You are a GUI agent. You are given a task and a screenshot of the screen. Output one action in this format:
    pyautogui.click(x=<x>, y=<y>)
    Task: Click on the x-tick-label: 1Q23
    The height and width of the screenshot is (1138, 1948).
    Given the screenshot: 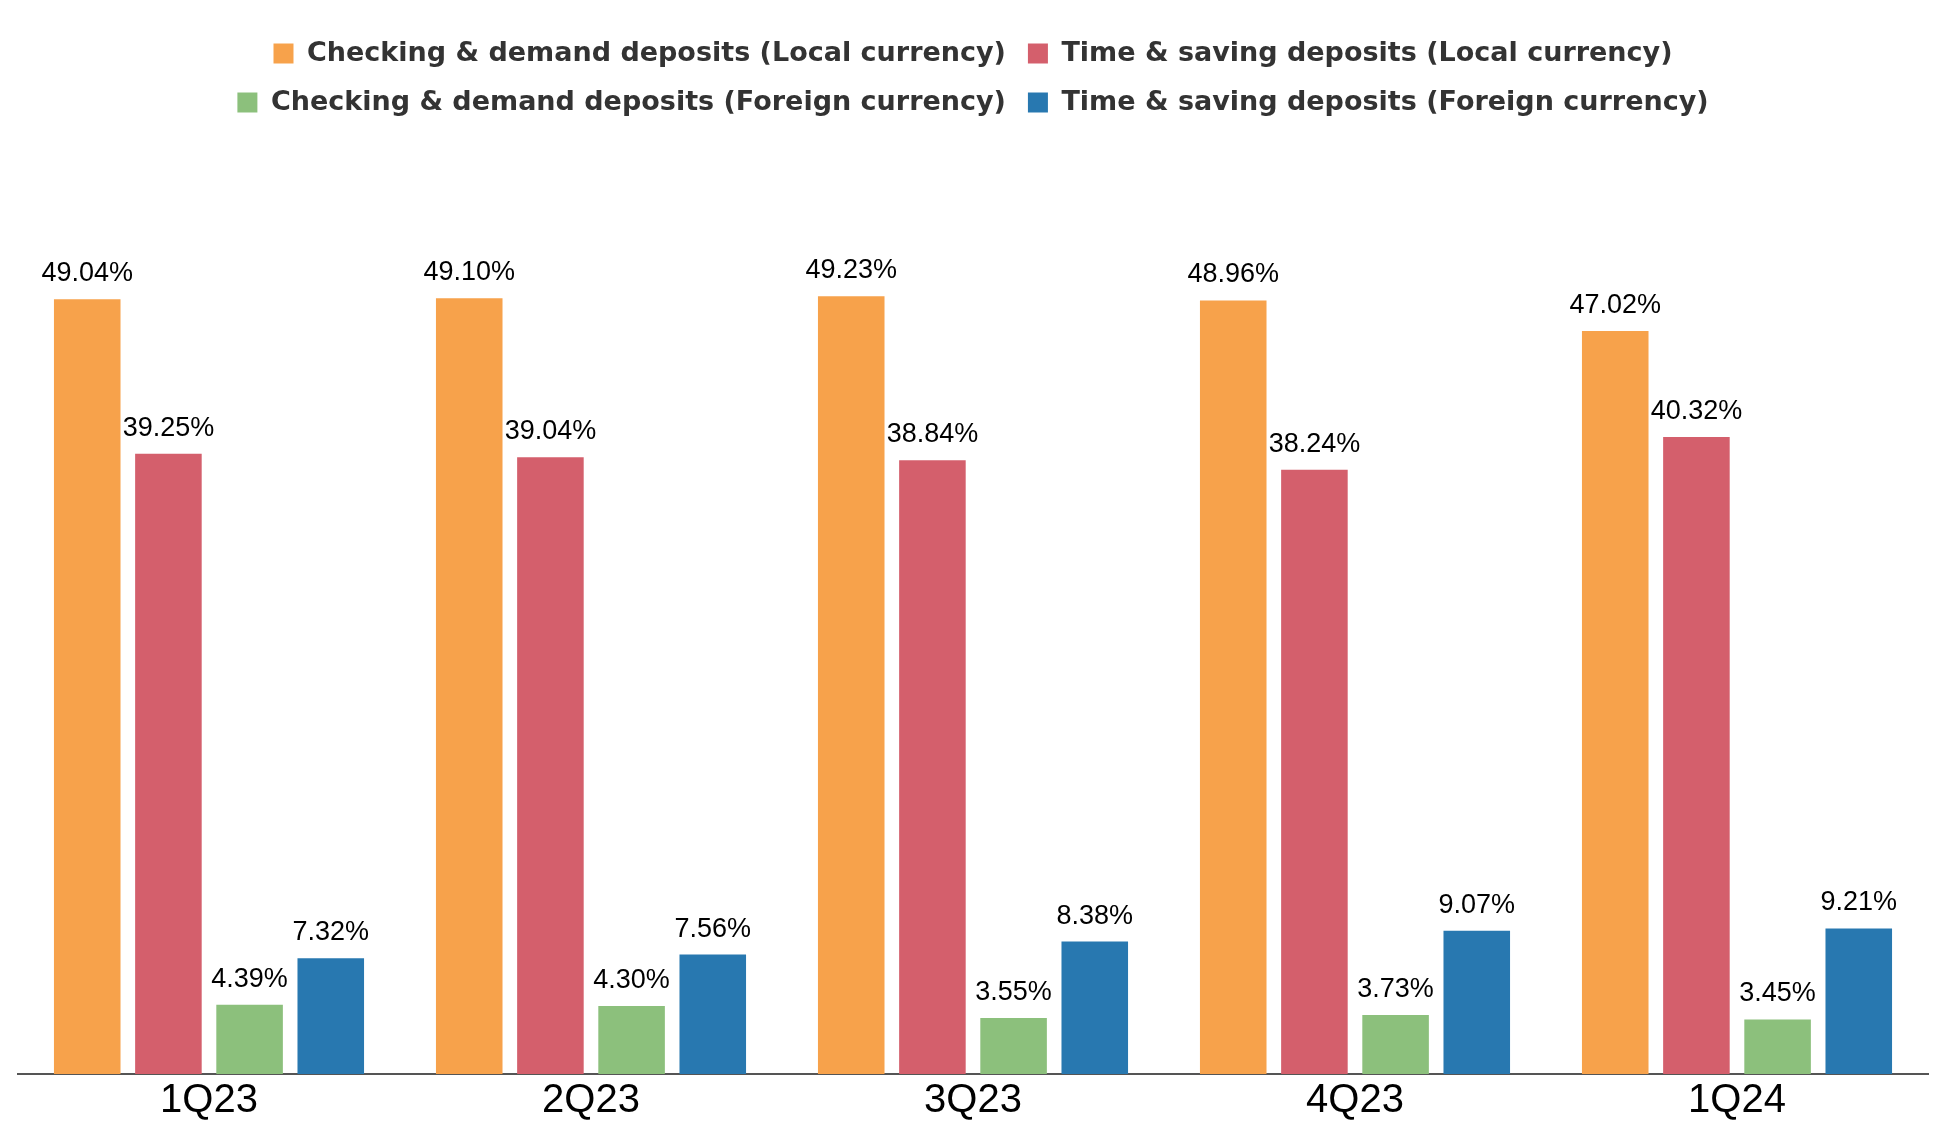 What is the action you would take?
    pyautogui.click(x=209, y=1098)
    